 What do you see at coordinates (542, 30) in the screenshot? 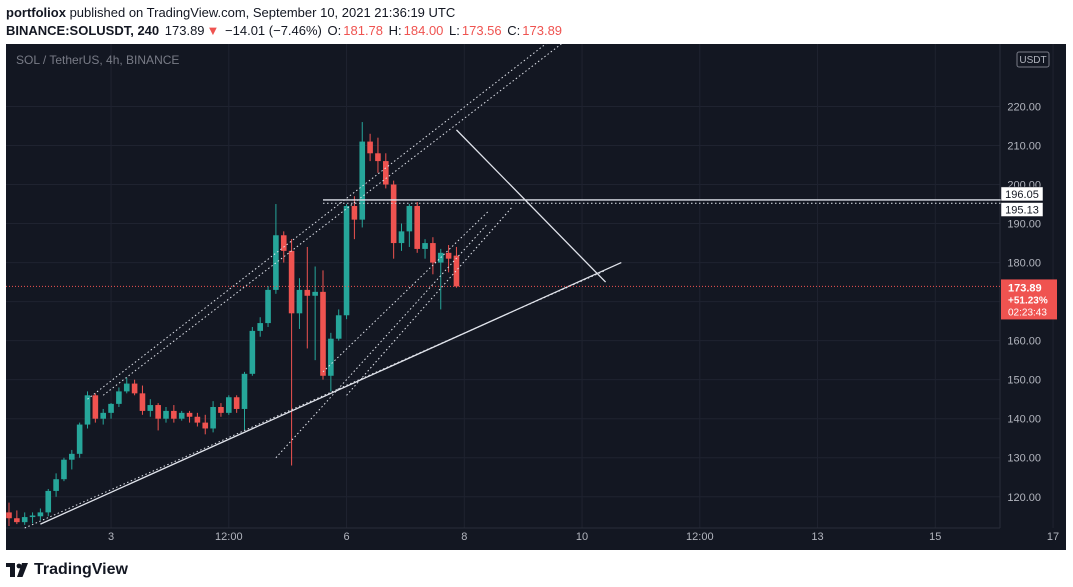
I see `close-value: 173.89` at bounding box center [542, 30].